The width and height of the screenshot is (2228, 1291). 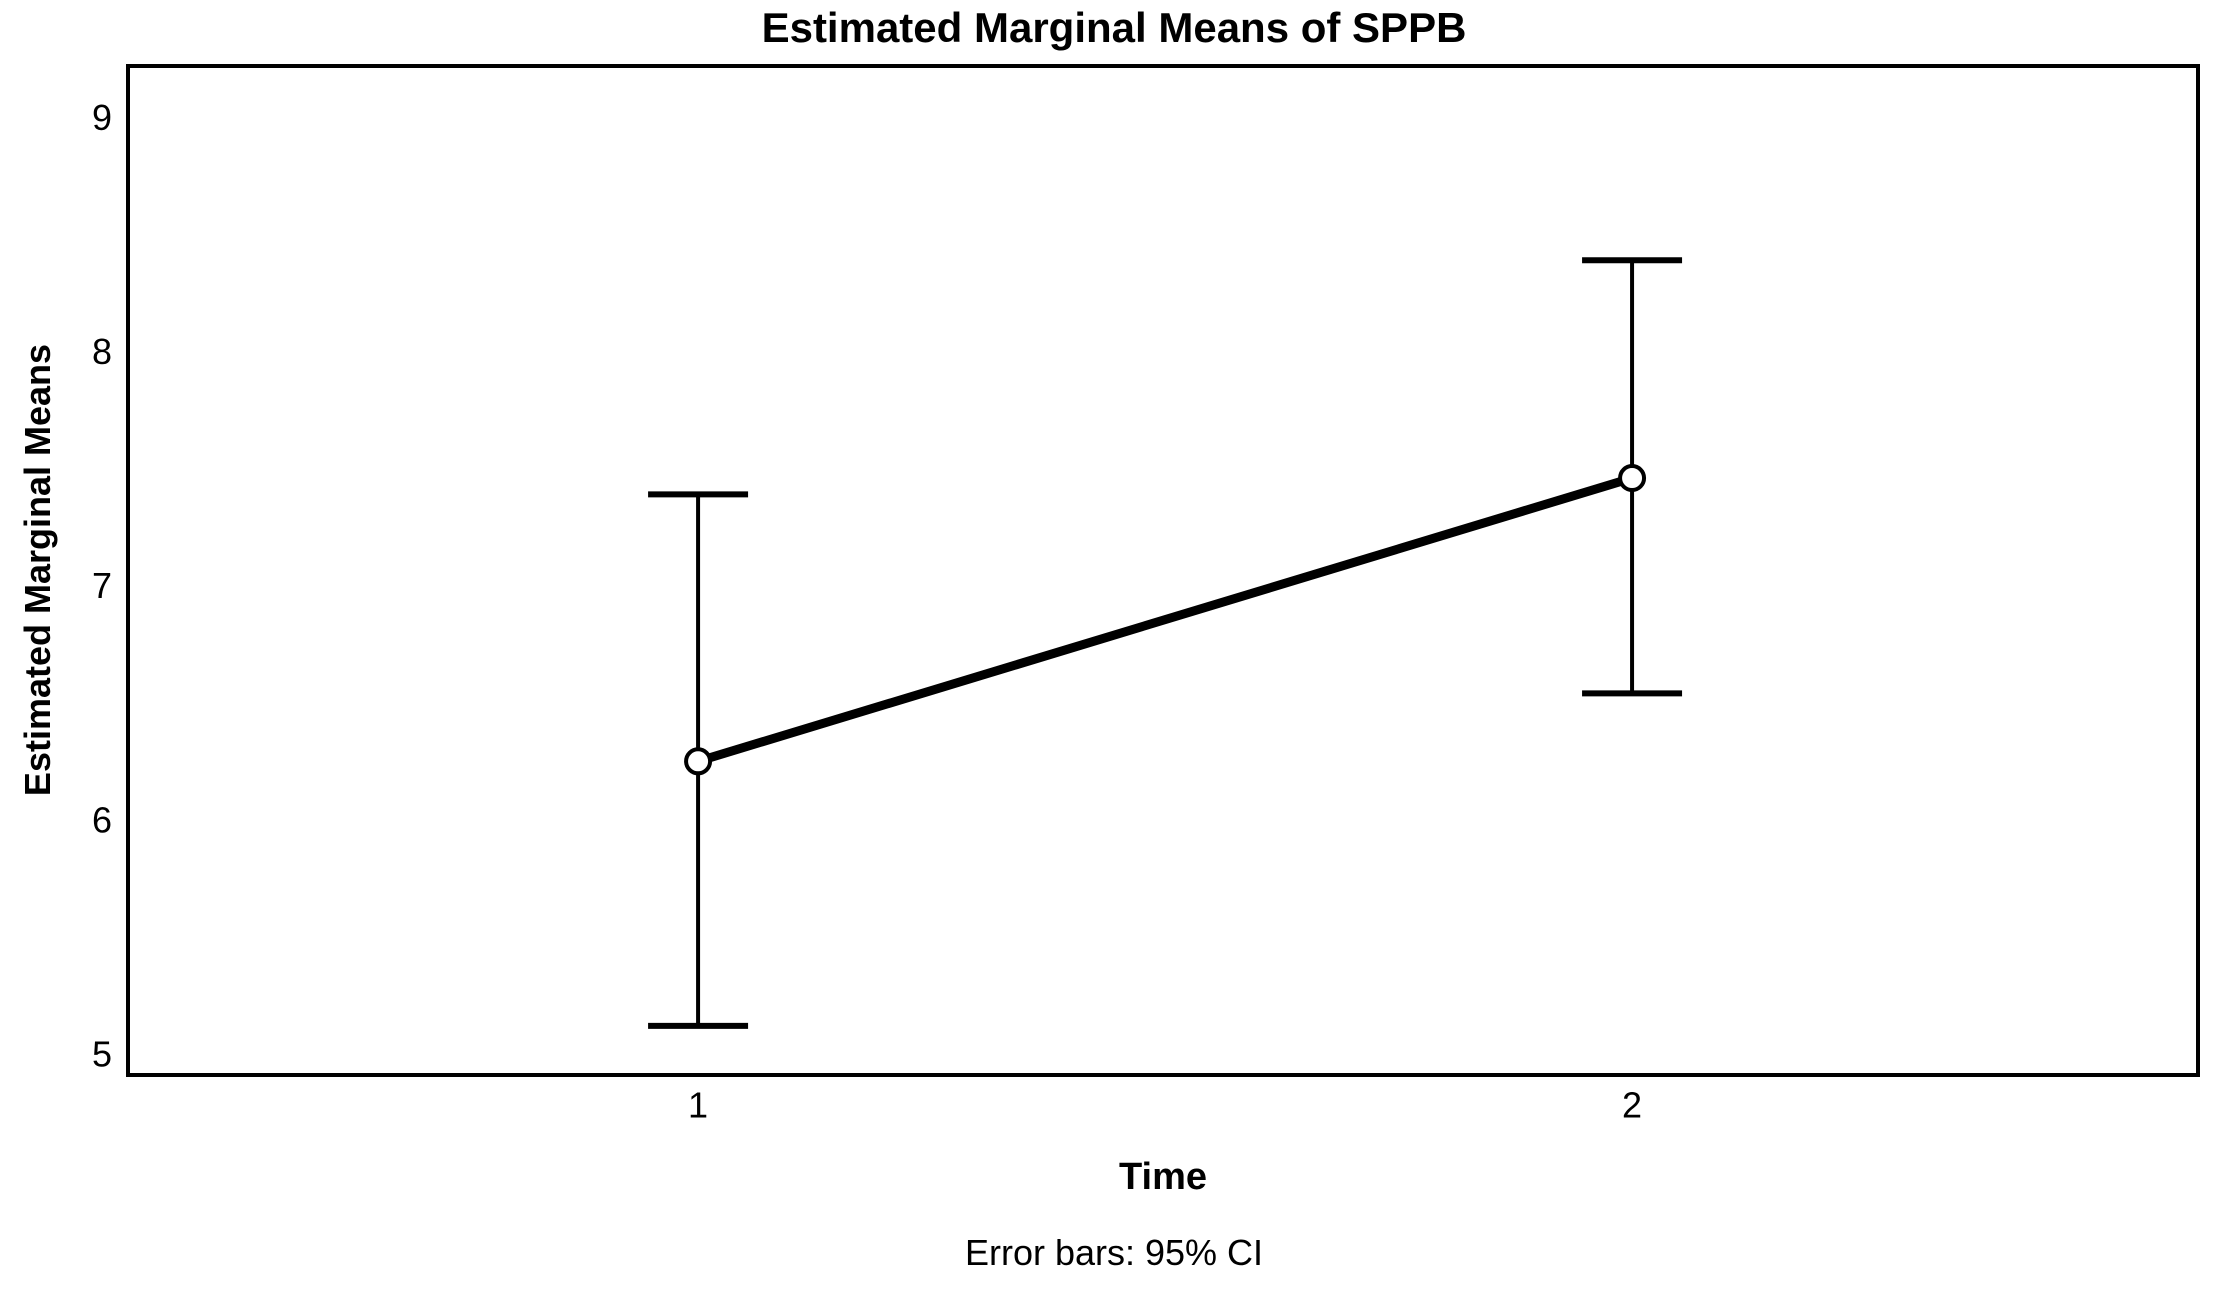 What do you see at coordinates (1162, 1177) in the screenshot?
I see `x-axis-label: Time` at bounding box center [1162, 1177].